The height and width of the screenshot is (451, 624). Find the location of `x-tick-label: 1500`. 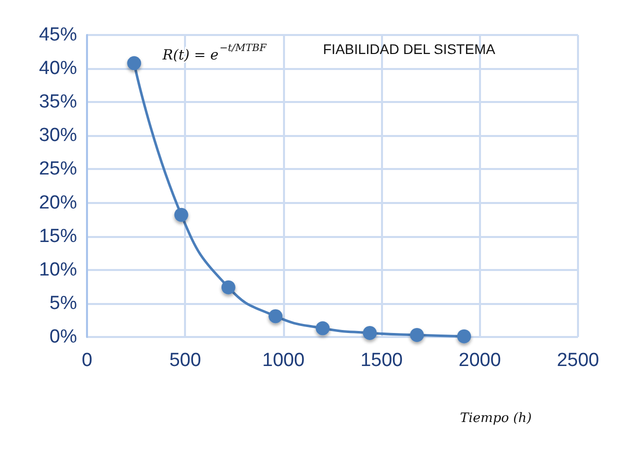

x-tick-label: 1500 is located at coordinates (381, 360).